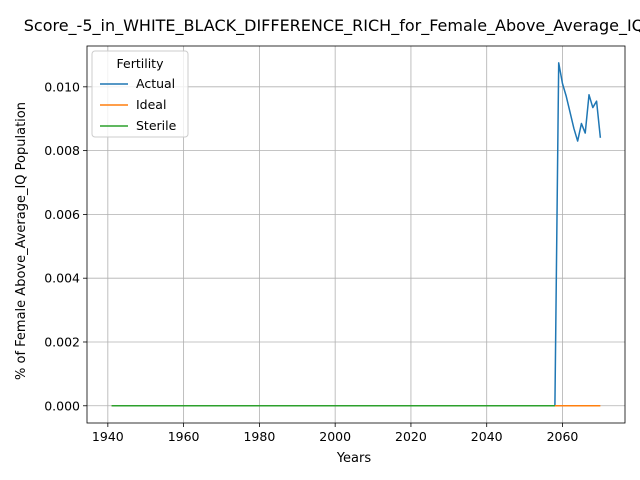 Image resolution: width=640 pixels, height=480 pixels. What do you see at coordinates (62, 405) in the screenshot?
I see `y-tick-label: 0.000` at bounding box center [62, 405].